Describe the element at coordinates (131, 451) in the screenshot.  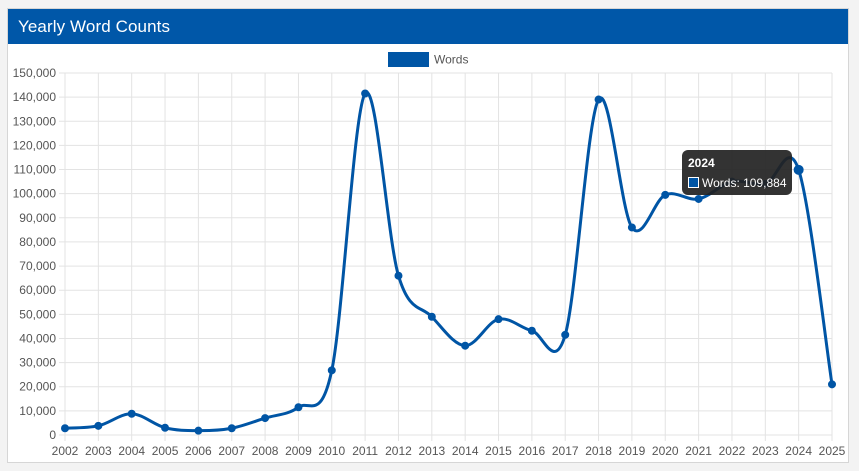
I see `x-tick-label: 2004` at that location.